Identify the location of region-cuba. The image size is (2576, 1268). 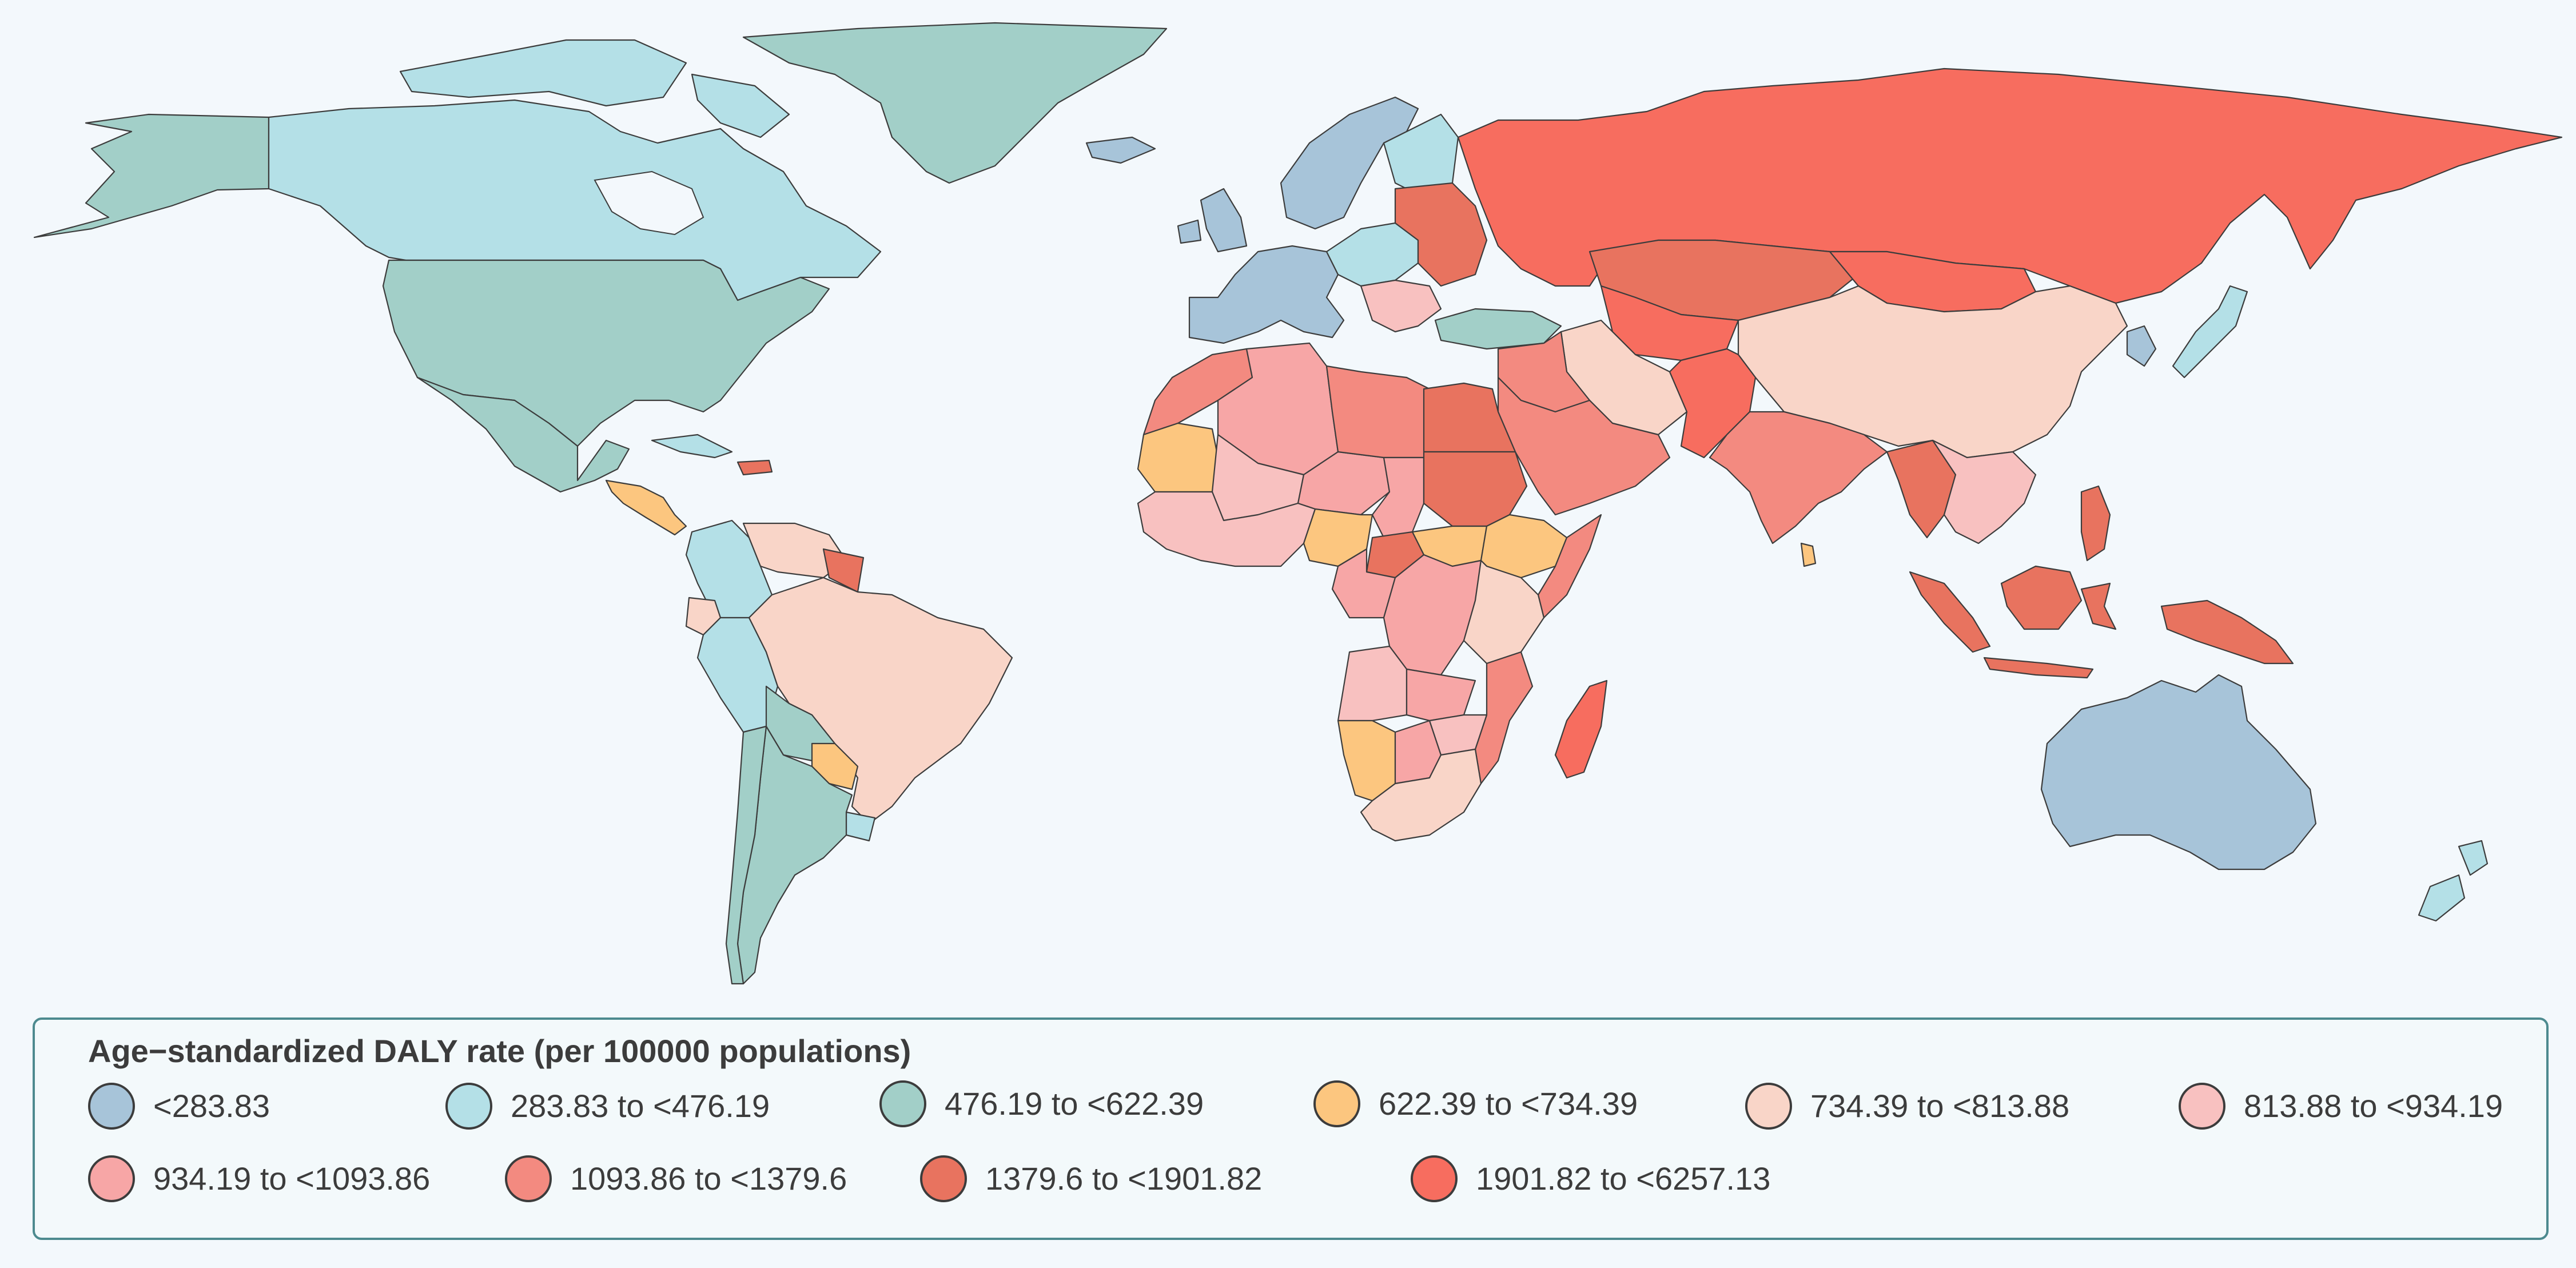
(692, 446).